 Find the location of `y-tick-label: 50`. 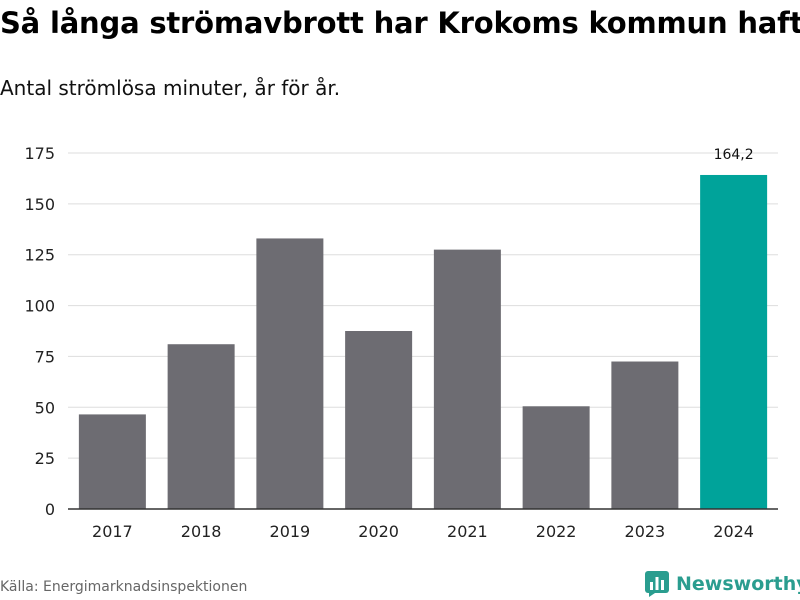

y-tick-label: 50 is located at coordinates (45, 407).